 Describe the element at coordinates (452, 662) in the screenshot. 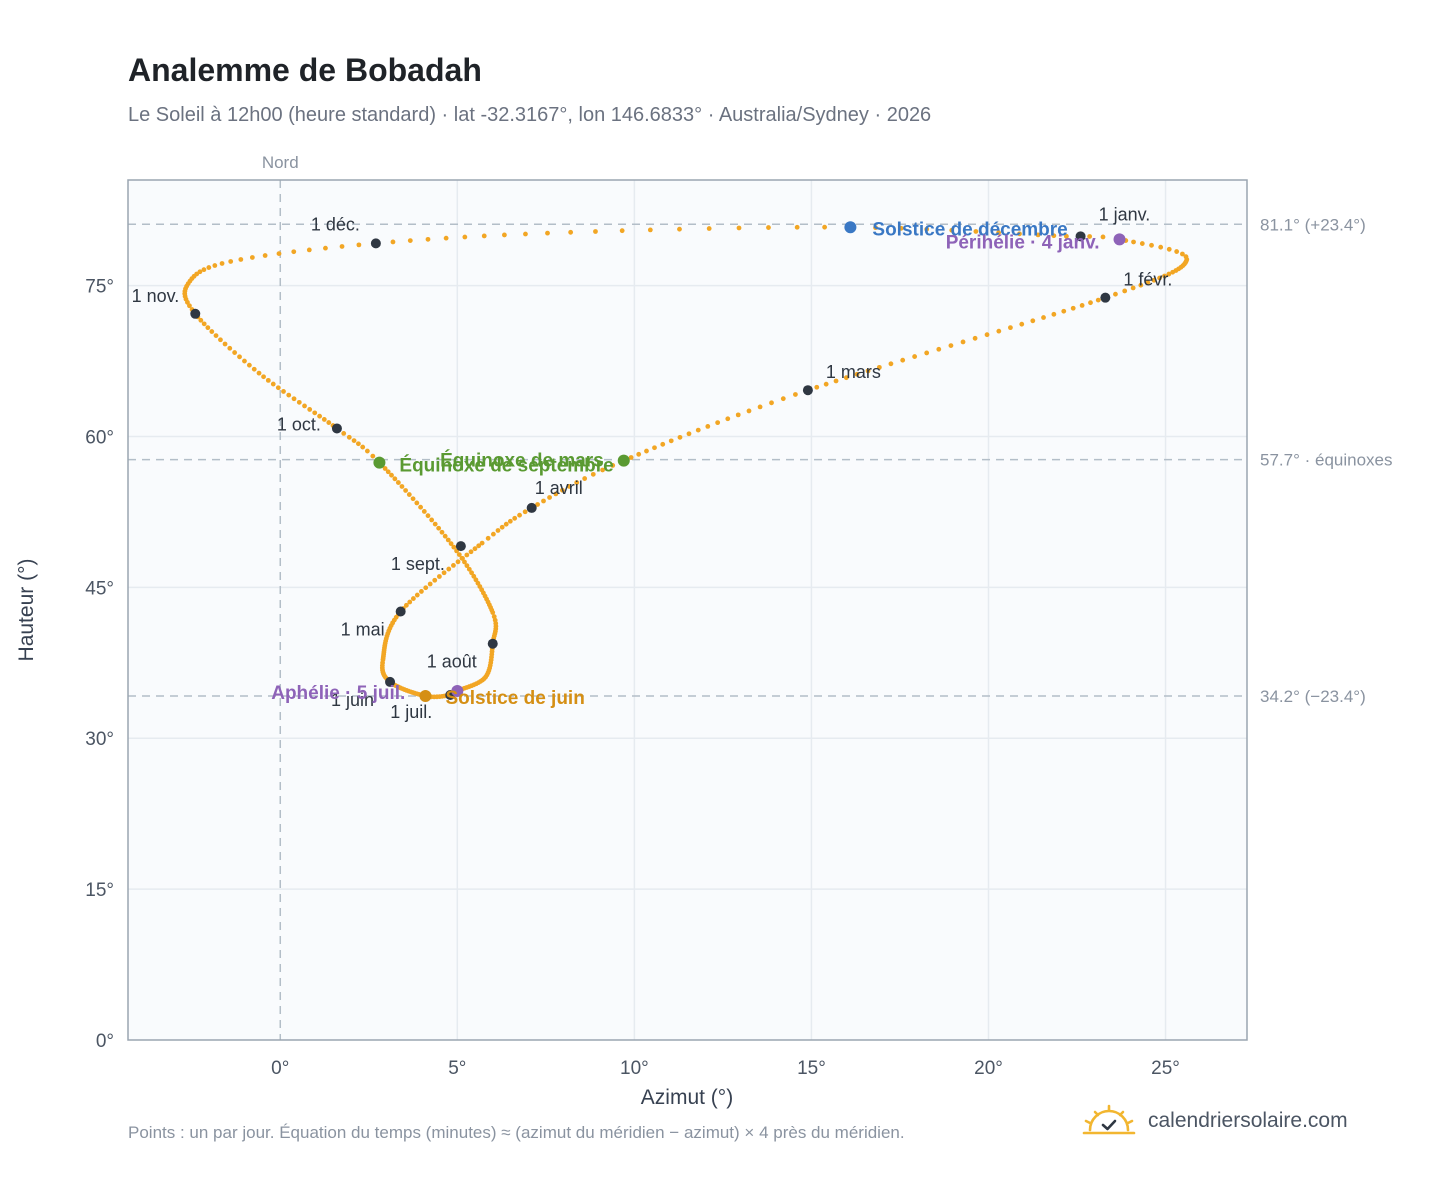

I see `month-label: 1 août` at that location.